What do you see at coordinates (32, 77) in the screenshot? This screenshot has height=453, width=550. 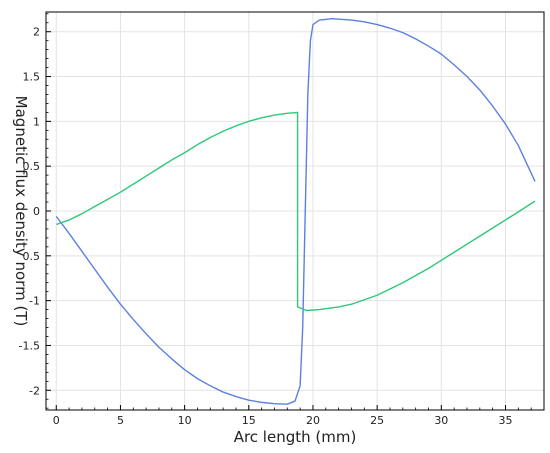 I see `y-tick-label: 1.5` at bounding box center [32, 77].